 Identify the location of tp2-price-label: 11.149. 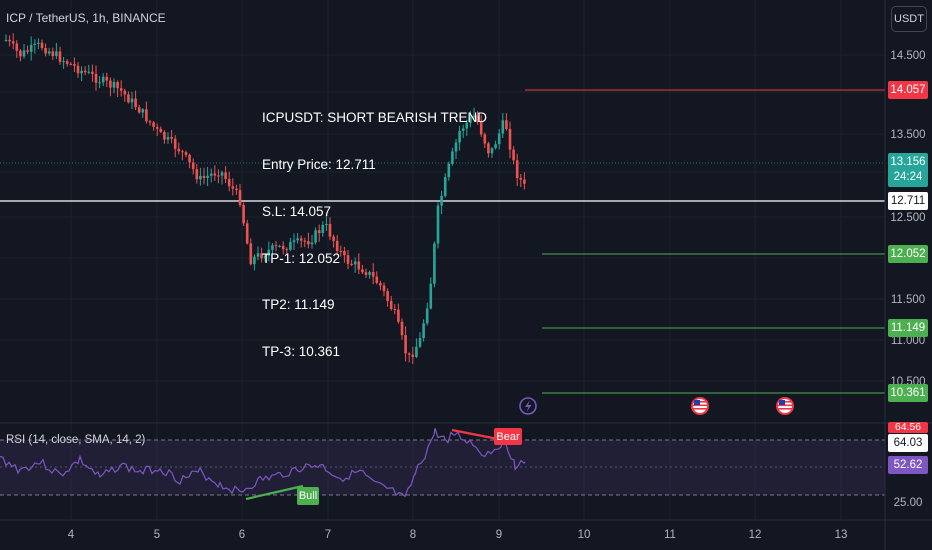
(908, 328).